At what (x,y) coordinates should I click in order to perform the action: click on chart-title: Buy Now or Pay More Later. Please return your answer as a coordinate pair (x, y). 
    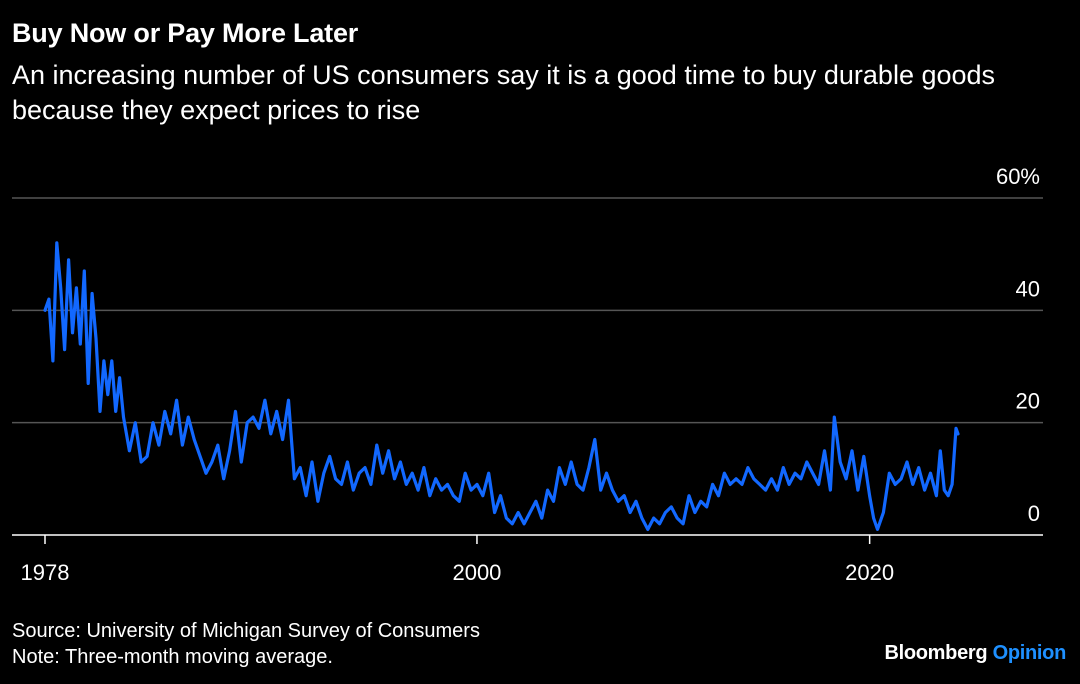
    Looking at the image, I should click on (185, 33).